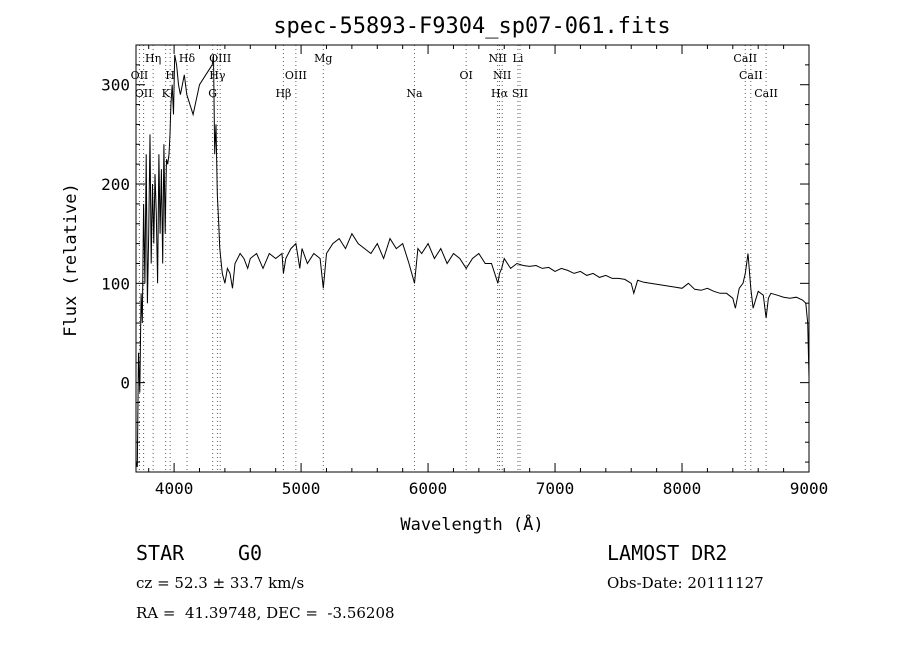 Image resolution: width=900 pixels, height=650 pixels. Describe the element at coordinates (217, 75) in the screenshot. I see `line-label-7: Hγ` at that location.